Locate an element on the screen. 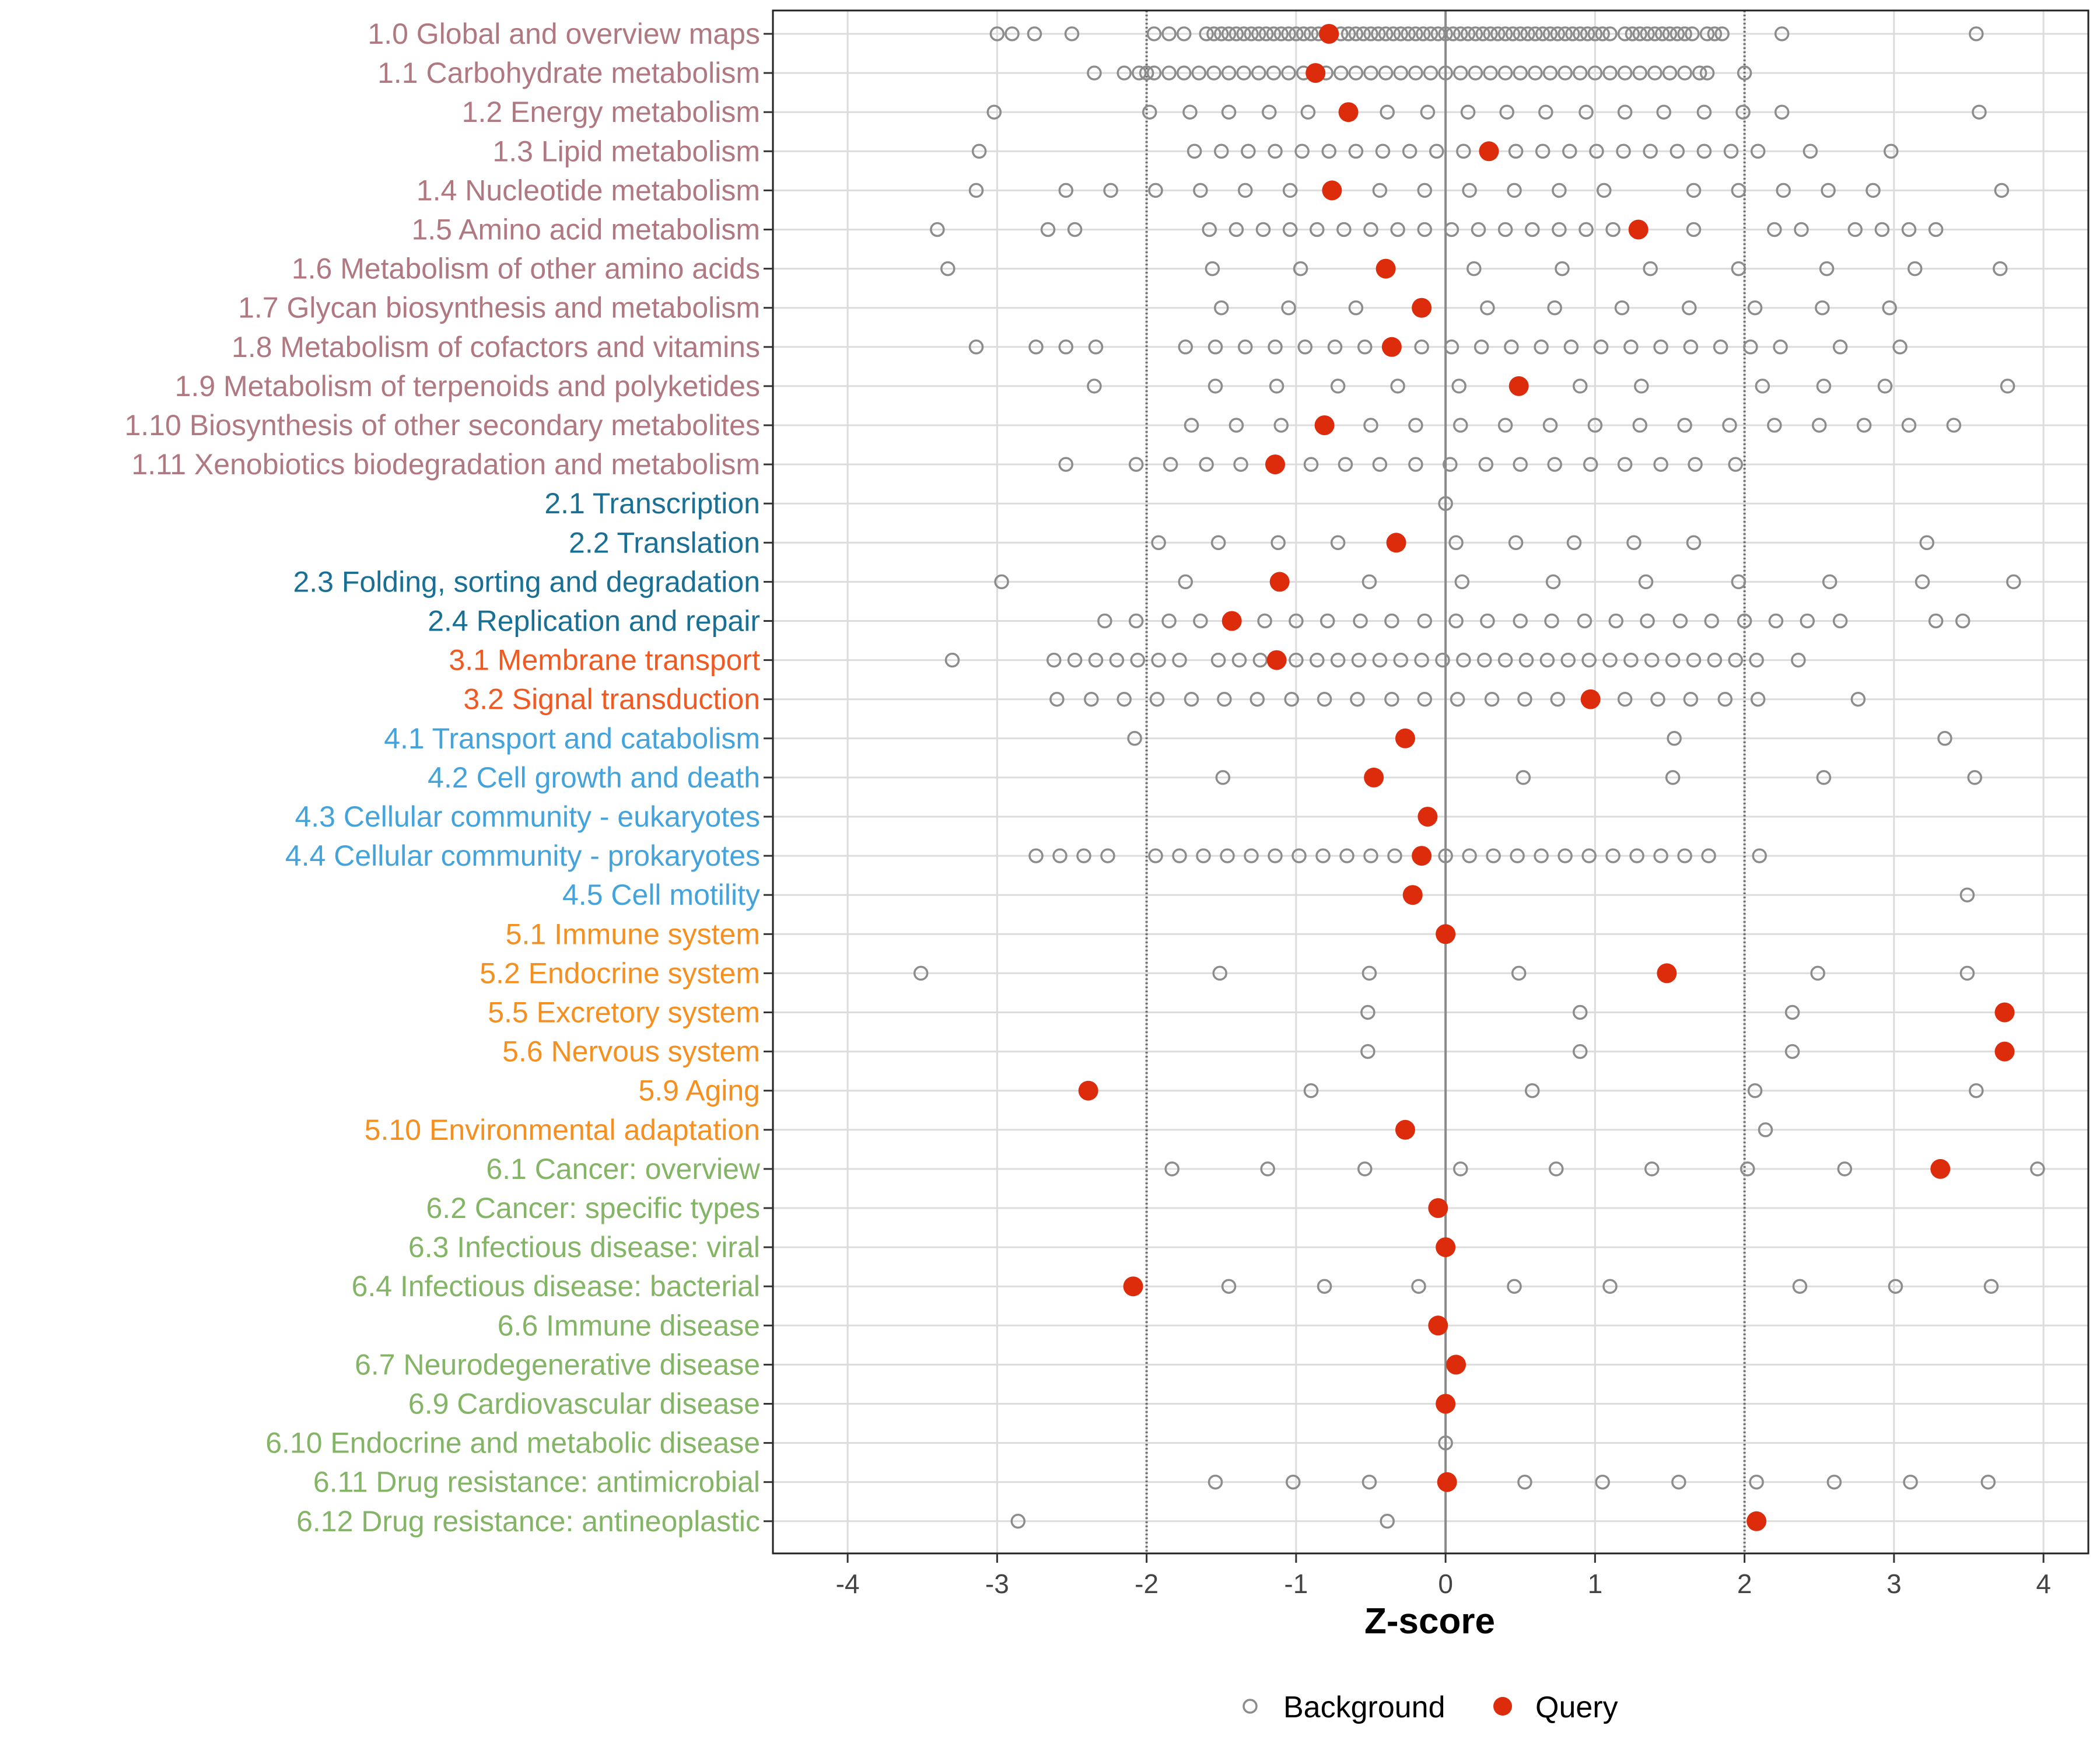  category-label: 6.10 Endocrine and metabolic disease is located at coordinates (512, 1443).